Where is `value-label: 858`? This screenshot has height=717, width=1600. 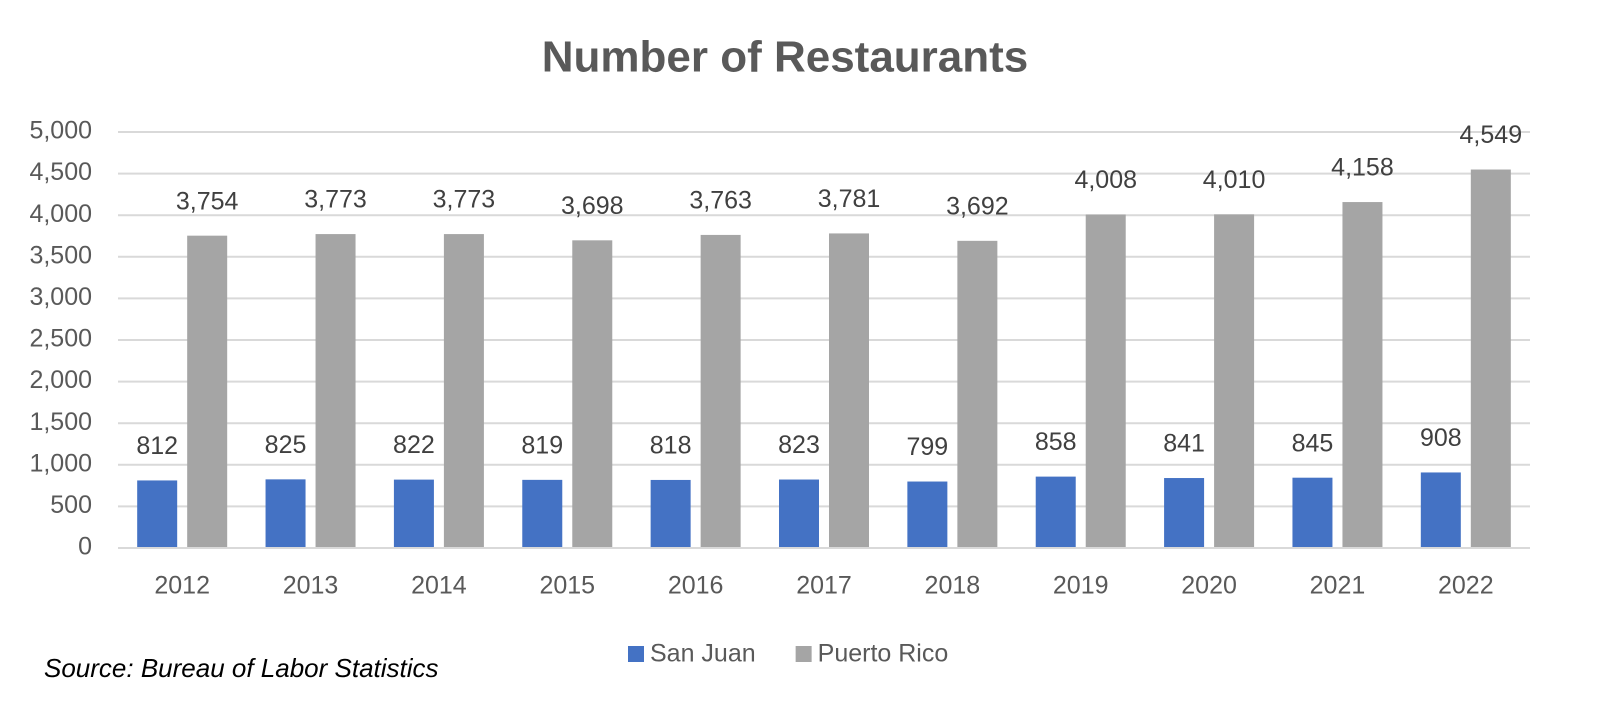 value-label: 858 is located at coordinates (1056, 442).